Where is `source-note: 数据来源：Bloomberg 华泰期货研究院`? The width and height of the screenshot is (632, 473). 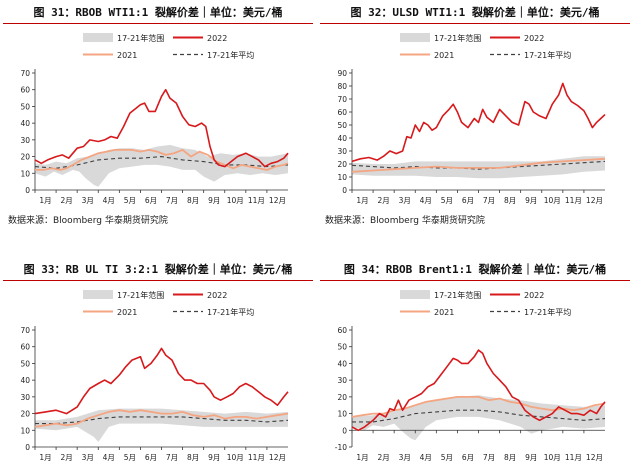
source-note: 数据来源：Bloomberg 华泰期货研究院 is located at coordinates (405, 221).